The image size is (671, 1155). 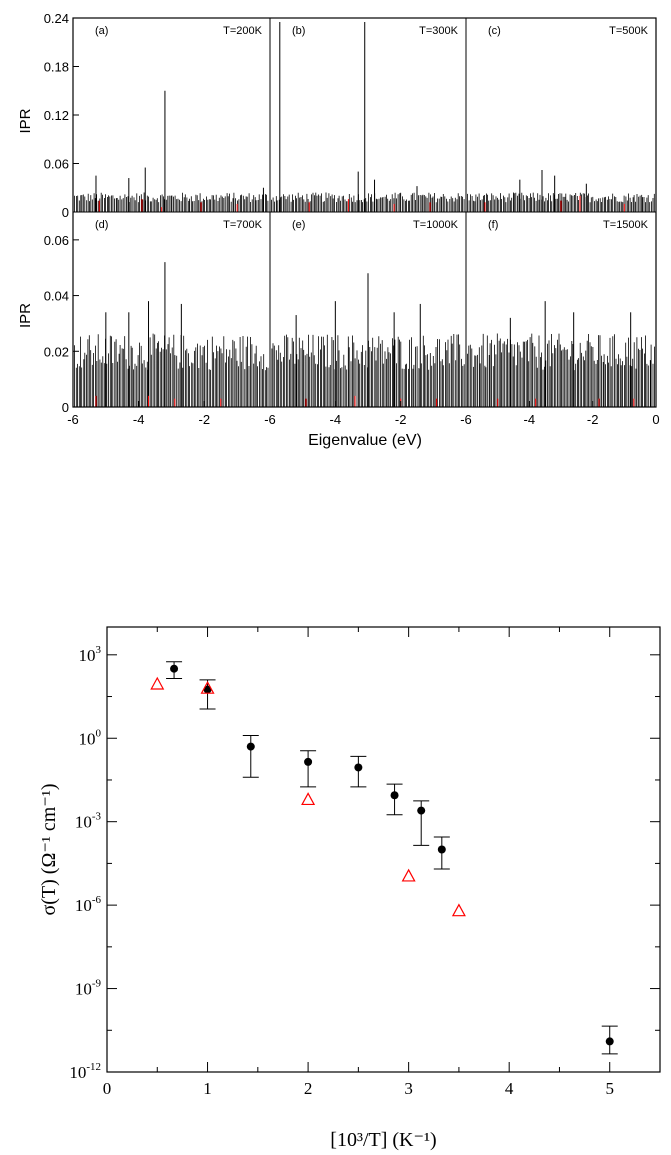 I want to click on panel-f: (f) T=1500K, so click(x=561, y=313).